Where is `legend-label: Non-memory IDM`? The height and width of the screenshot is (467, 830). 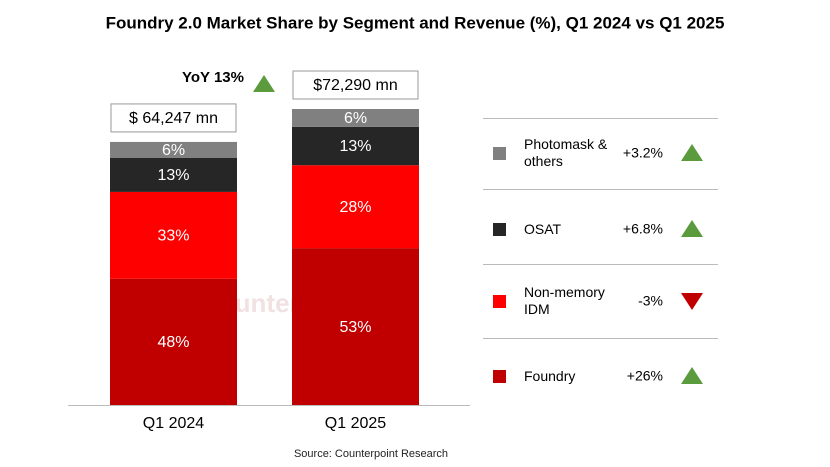
legend-label: Non-memory IDM is located at coordinates (564, 300).